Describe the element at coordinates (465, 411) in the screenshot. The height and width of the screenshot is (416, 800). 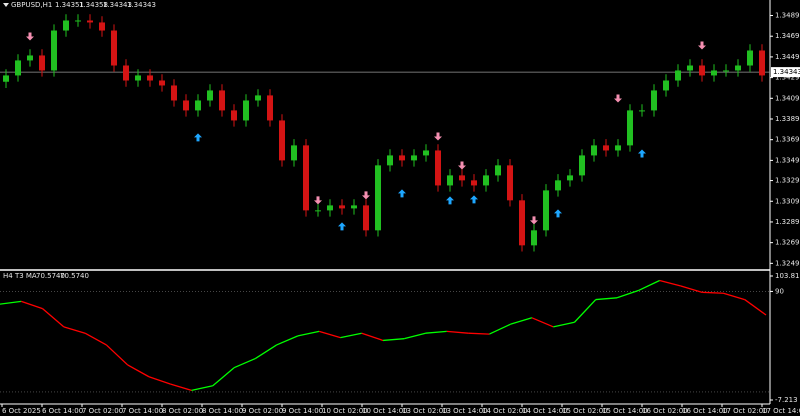
I see `x-tick-label: 13 Oct 14:00` at that location.